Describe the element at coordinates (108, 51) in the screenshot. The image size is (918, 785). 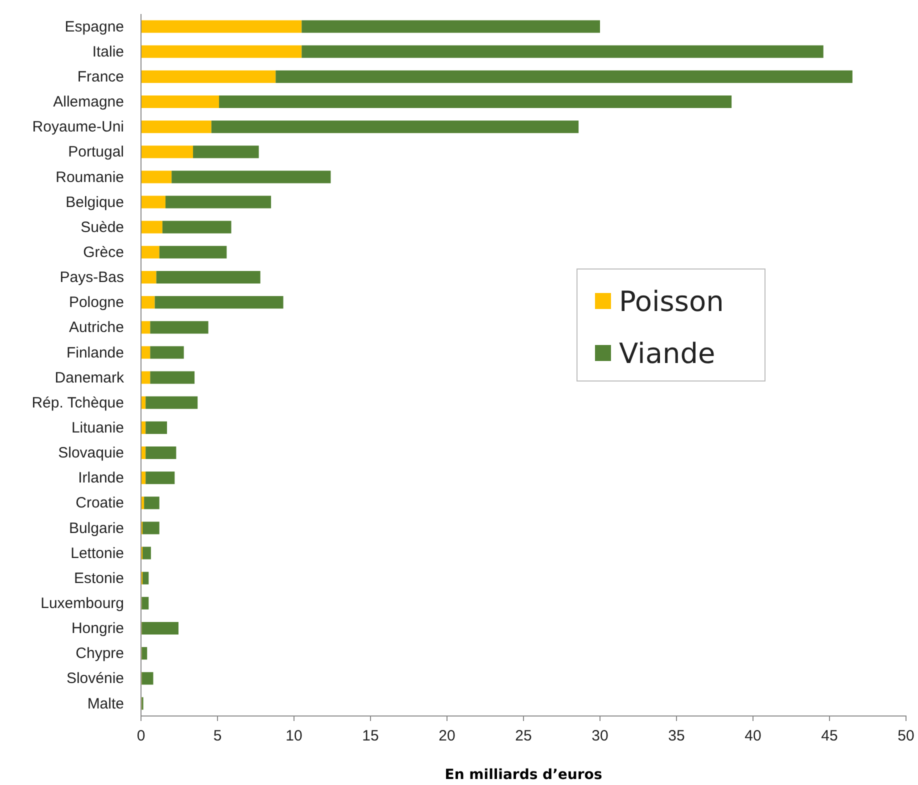
I see `y-tick-label: Italie` at that location.